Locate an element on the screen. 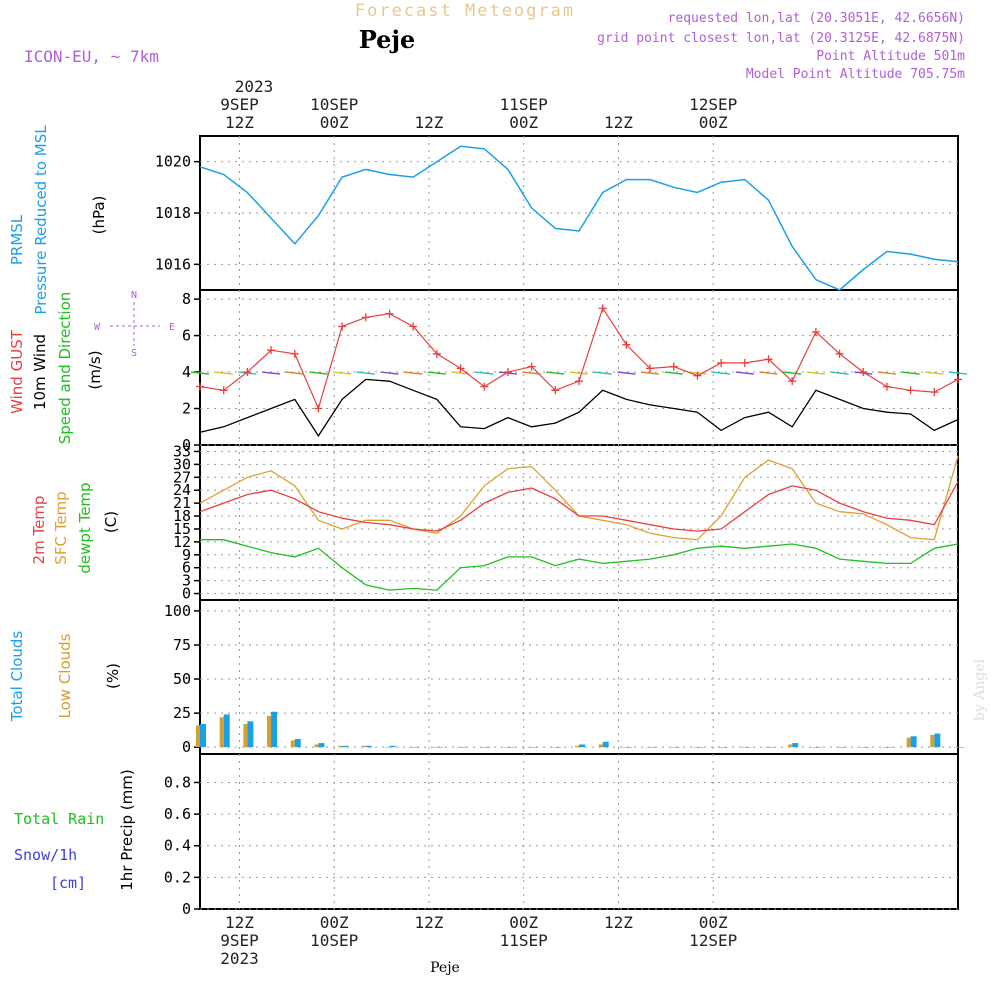 The image size is (1000, 1000). precip-tick-label: 0.8 is located at coordinates (177, 782).